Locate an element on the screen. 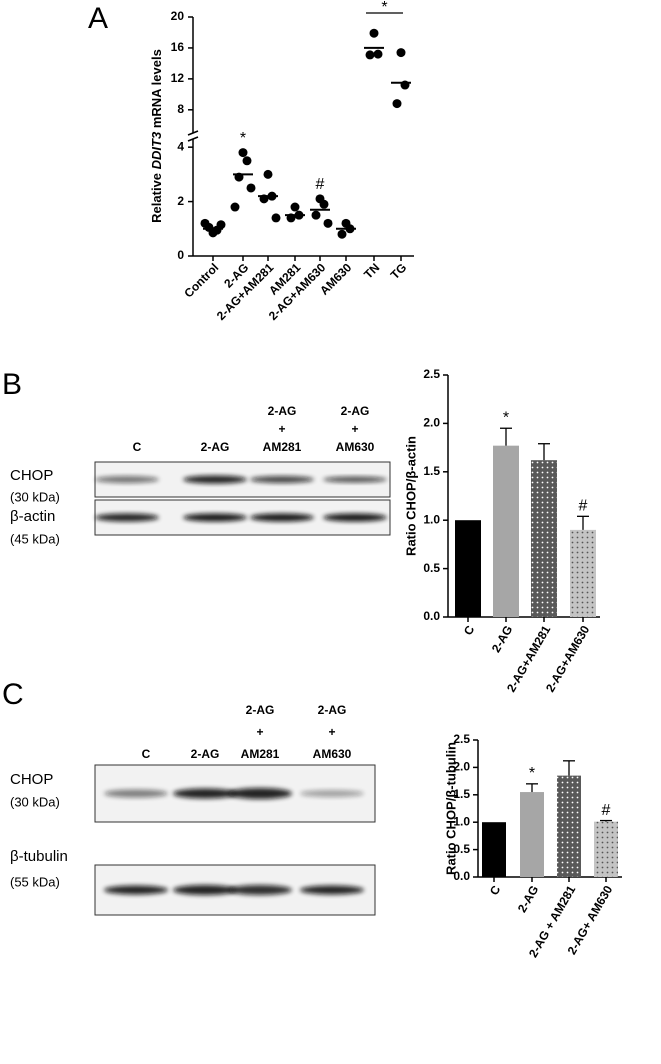 Image resolution: width=661 pixels, height=1064 pixels. y-axis-label-part: Relative is located at coordinates (156, 195).